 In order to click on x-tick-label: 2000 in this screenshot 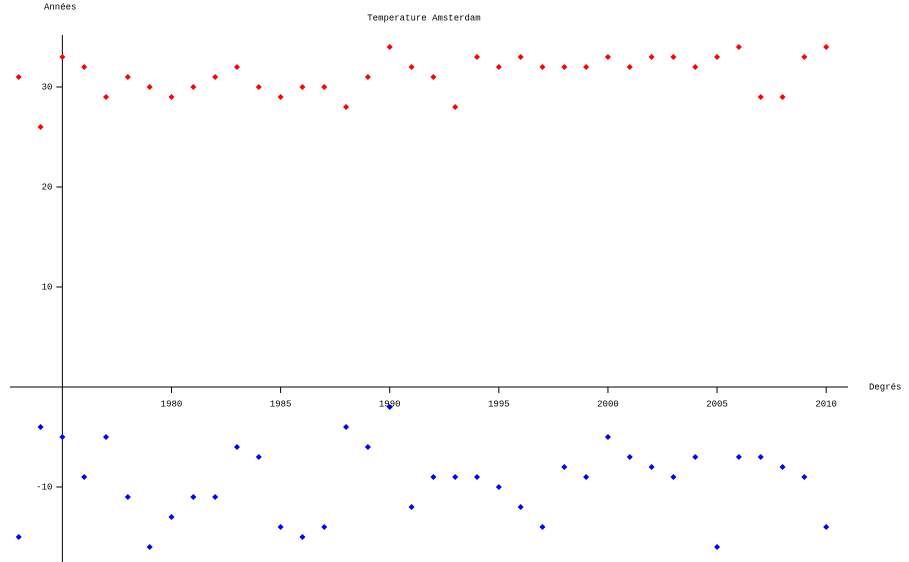, I will do `click(608, 404)`.